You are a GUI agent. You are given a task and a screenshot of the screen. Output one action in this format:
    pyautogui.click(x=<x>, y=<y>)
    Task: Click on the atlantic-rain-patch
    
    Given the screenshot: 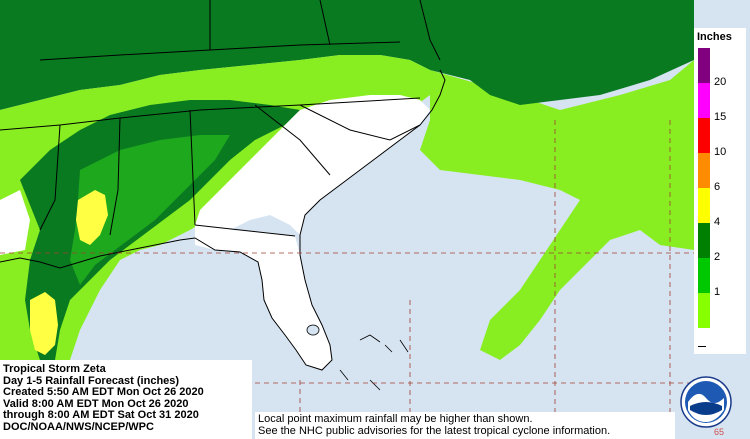 What is the action you would take?
    pyautogui.click(x=647, y=185)
    